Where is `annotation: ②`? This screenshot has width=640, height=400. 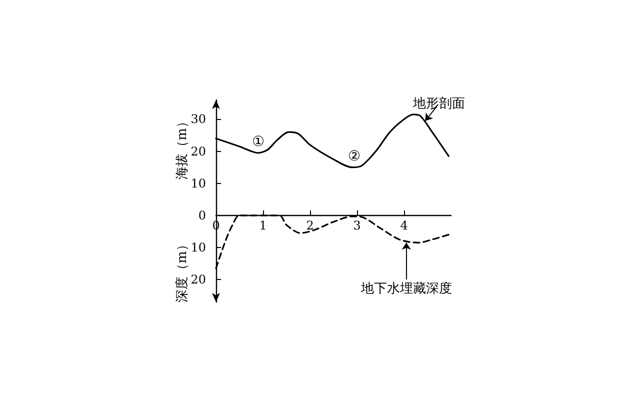
annotation: ② is located at coordinates (355, 156).